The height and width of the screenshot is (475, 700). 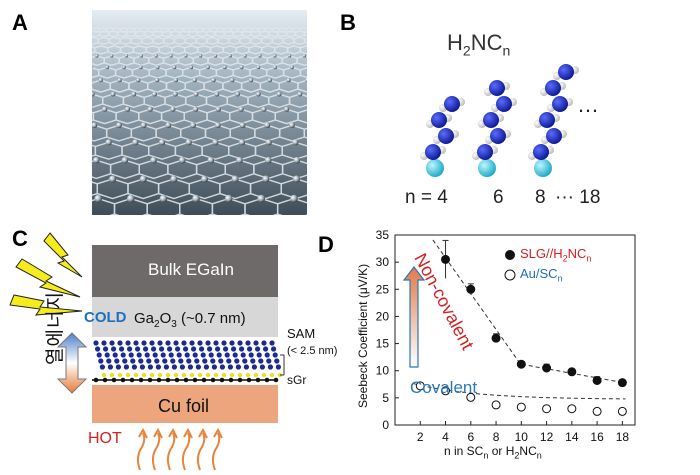 I want to click on x-tick-label: 16, so click(x=597, y=437).